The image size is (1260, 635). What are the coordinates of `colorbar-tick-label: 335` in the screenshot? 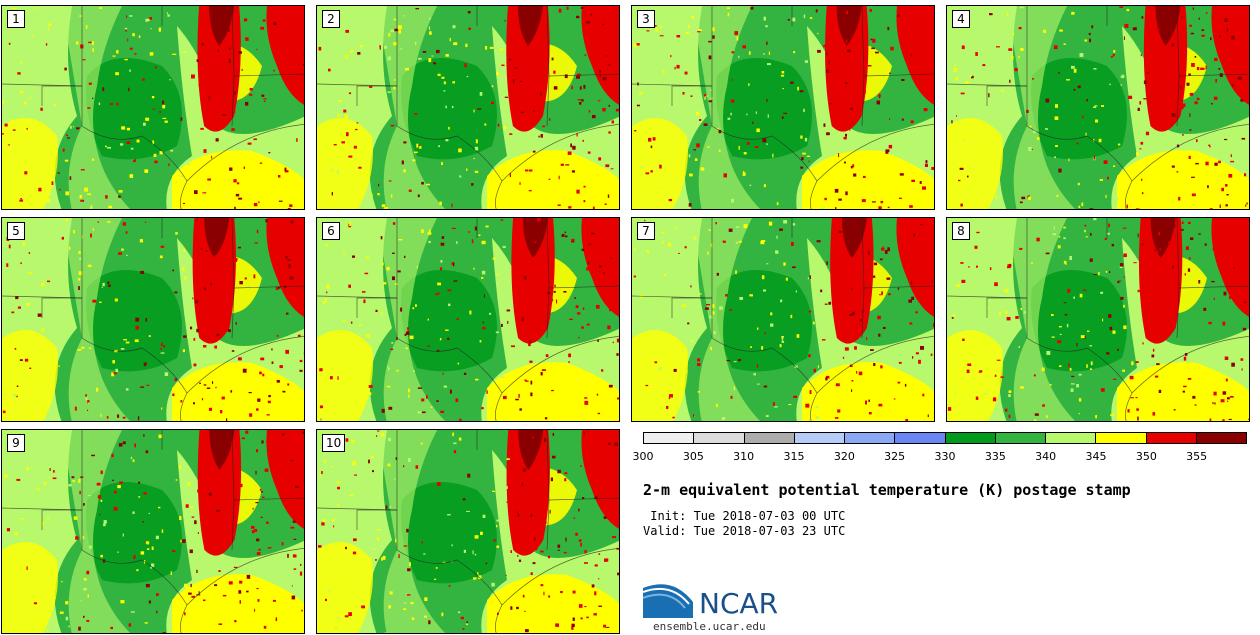 It's located at (995, 456).